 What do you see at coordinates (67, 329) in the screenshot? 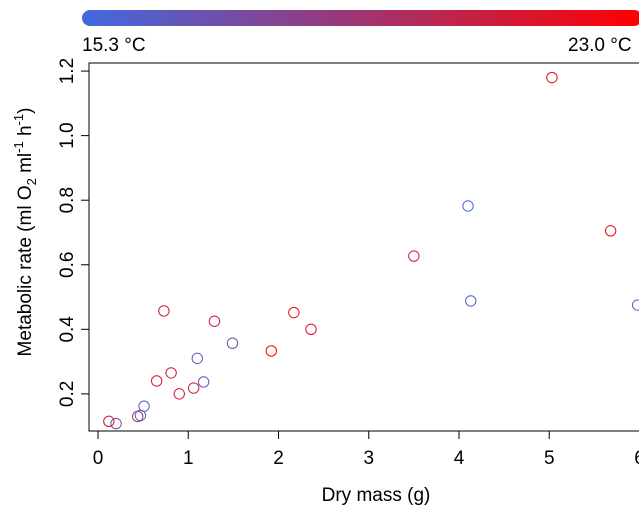
I see `y-tick-label: 0.4` at bounding box center [67, 329].